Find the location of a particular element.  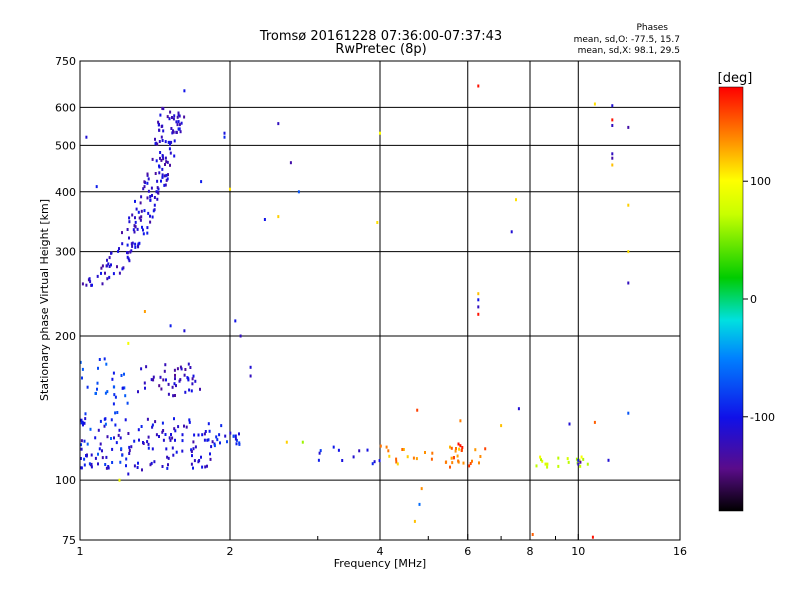

stats-heading: Phases is located at coordinates (652, 28).